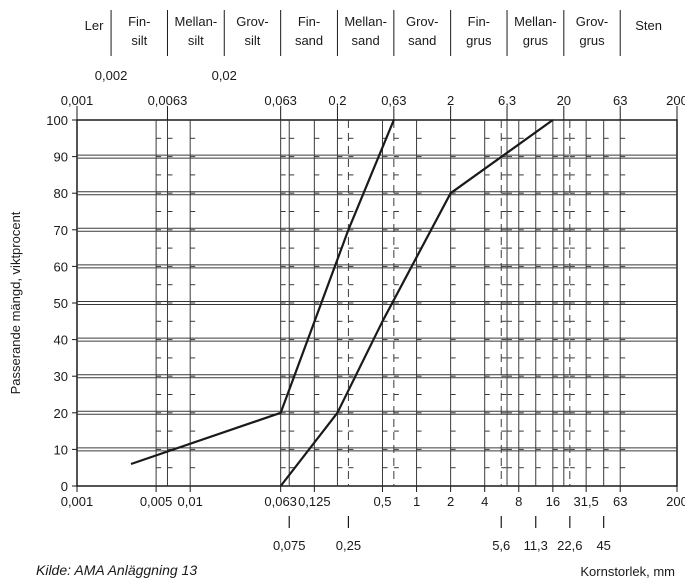  I want to click on sieve-label: 0,25, so click(348, 545).